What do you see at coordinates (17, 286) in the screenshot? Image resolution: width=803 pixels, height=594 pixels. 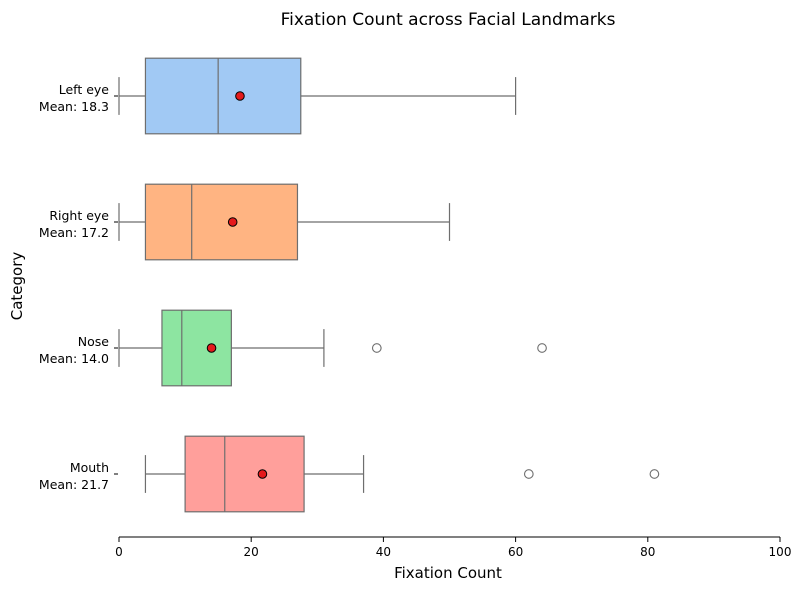 I see `y-axis-label: Category` at bounding box center [17, 286].